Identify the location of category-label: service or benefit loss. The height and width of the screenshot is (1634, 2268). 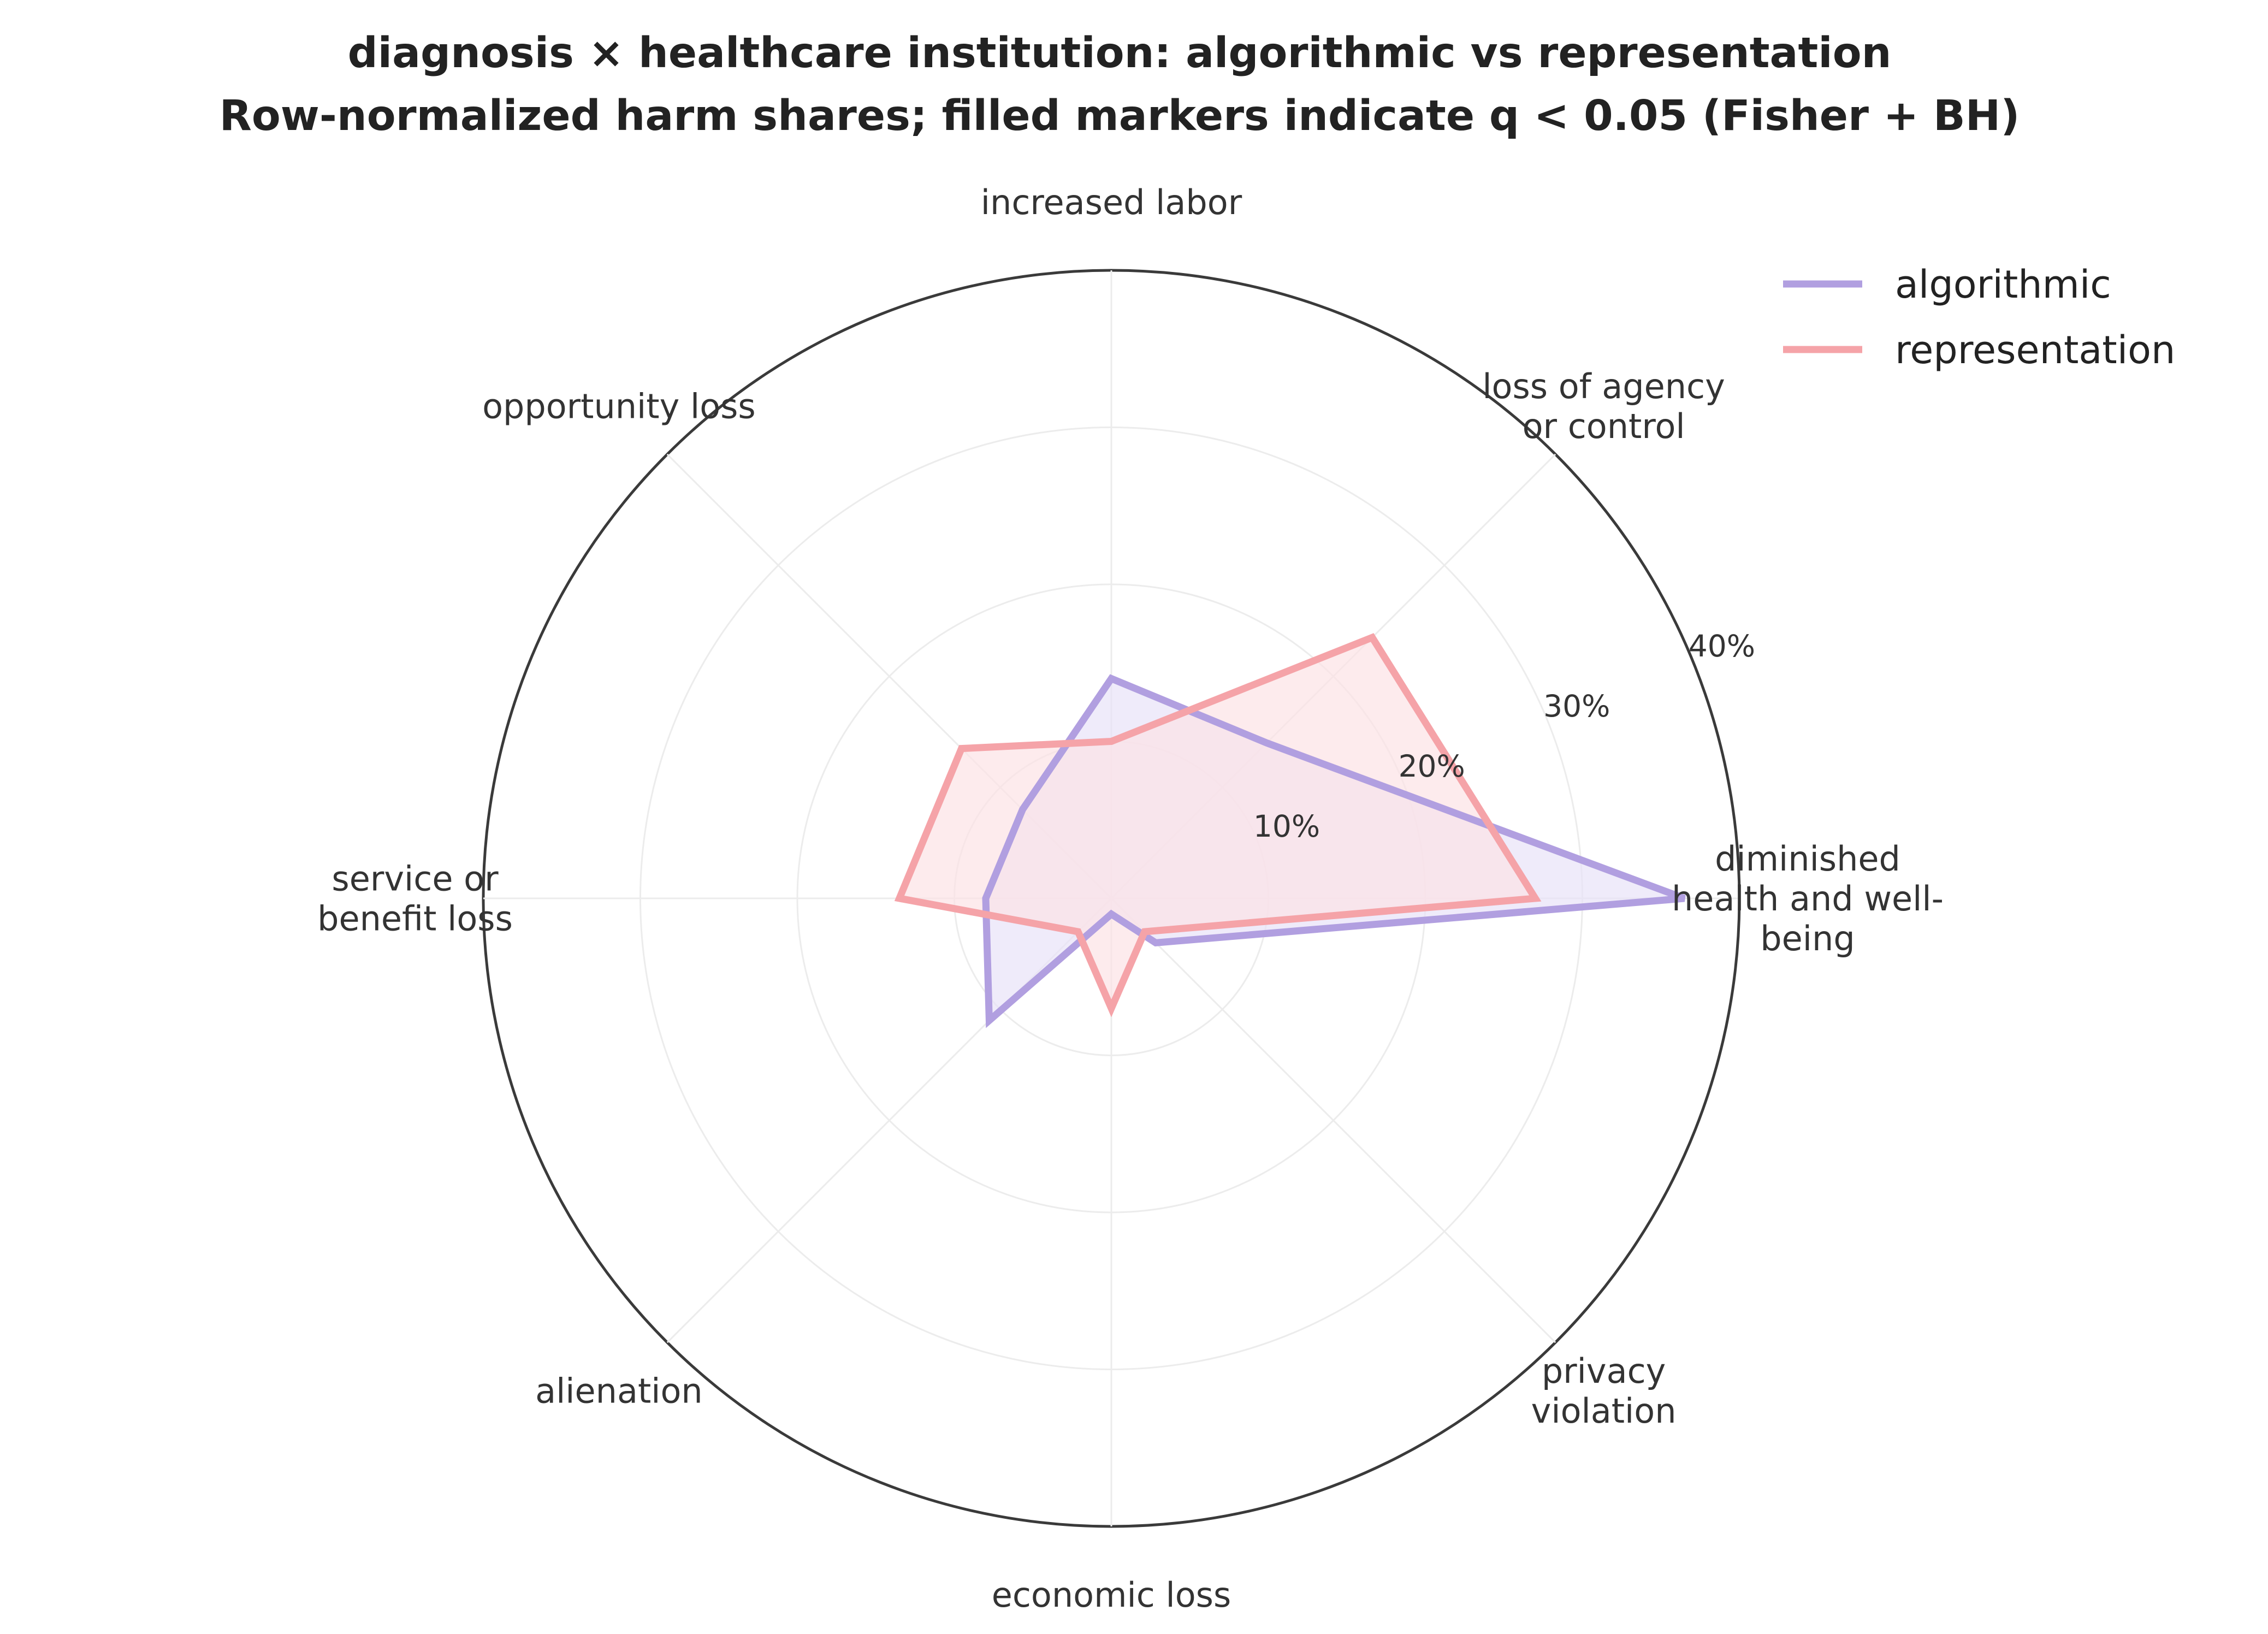
(415, 899).